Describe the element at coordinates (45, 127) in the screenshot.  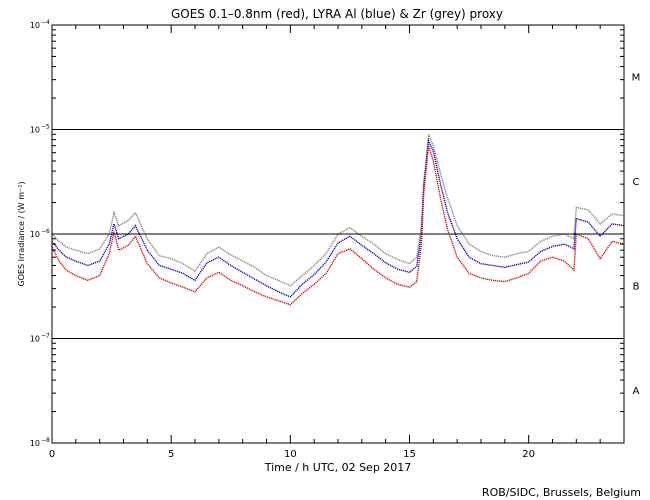
I see `y-tick-exponent: −5` at that location.